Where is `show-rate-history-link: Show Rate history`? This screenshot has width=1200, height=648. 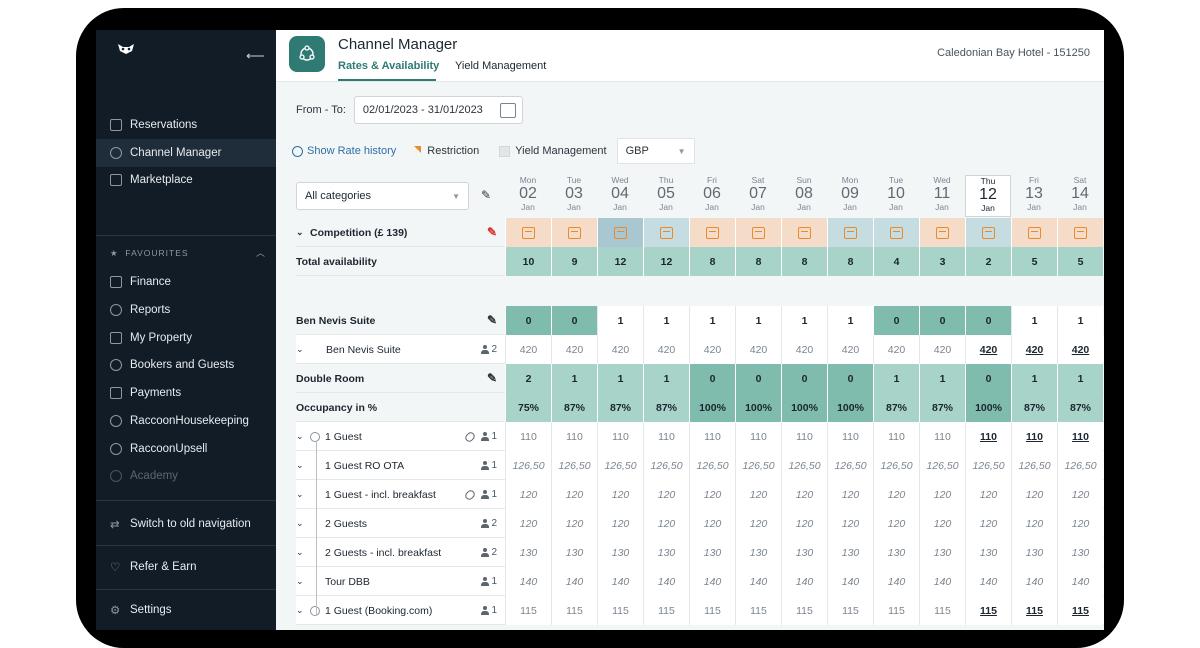 show-rate-history-link: Show Rate history is located at coordinates (344, 151).